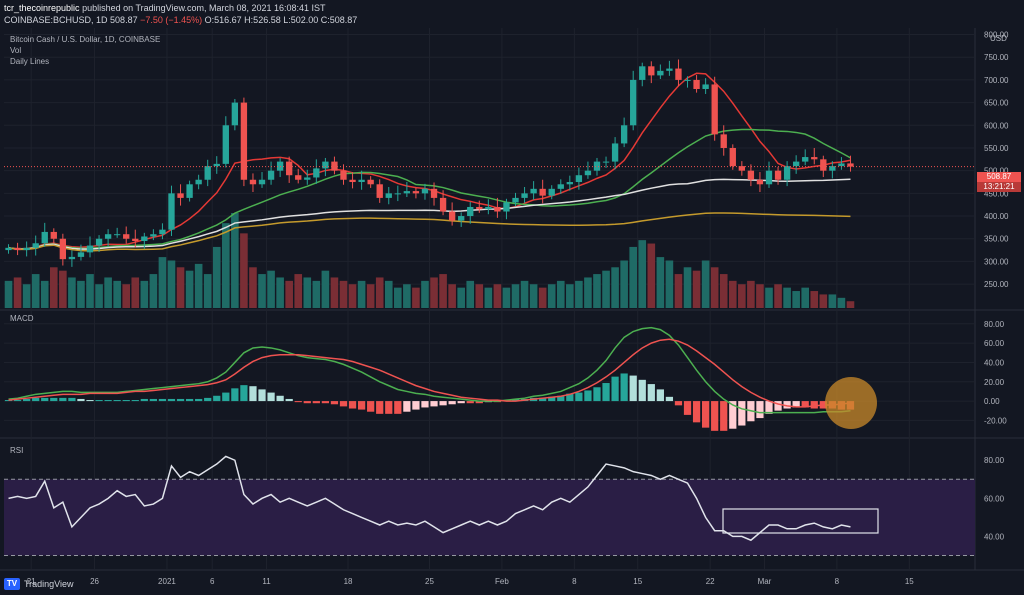 The height and width of the screenshot is (595, 1024). Describe the element at coordinates (22, 318) in the screenshot. I see `macd-label: MACD` at that location.